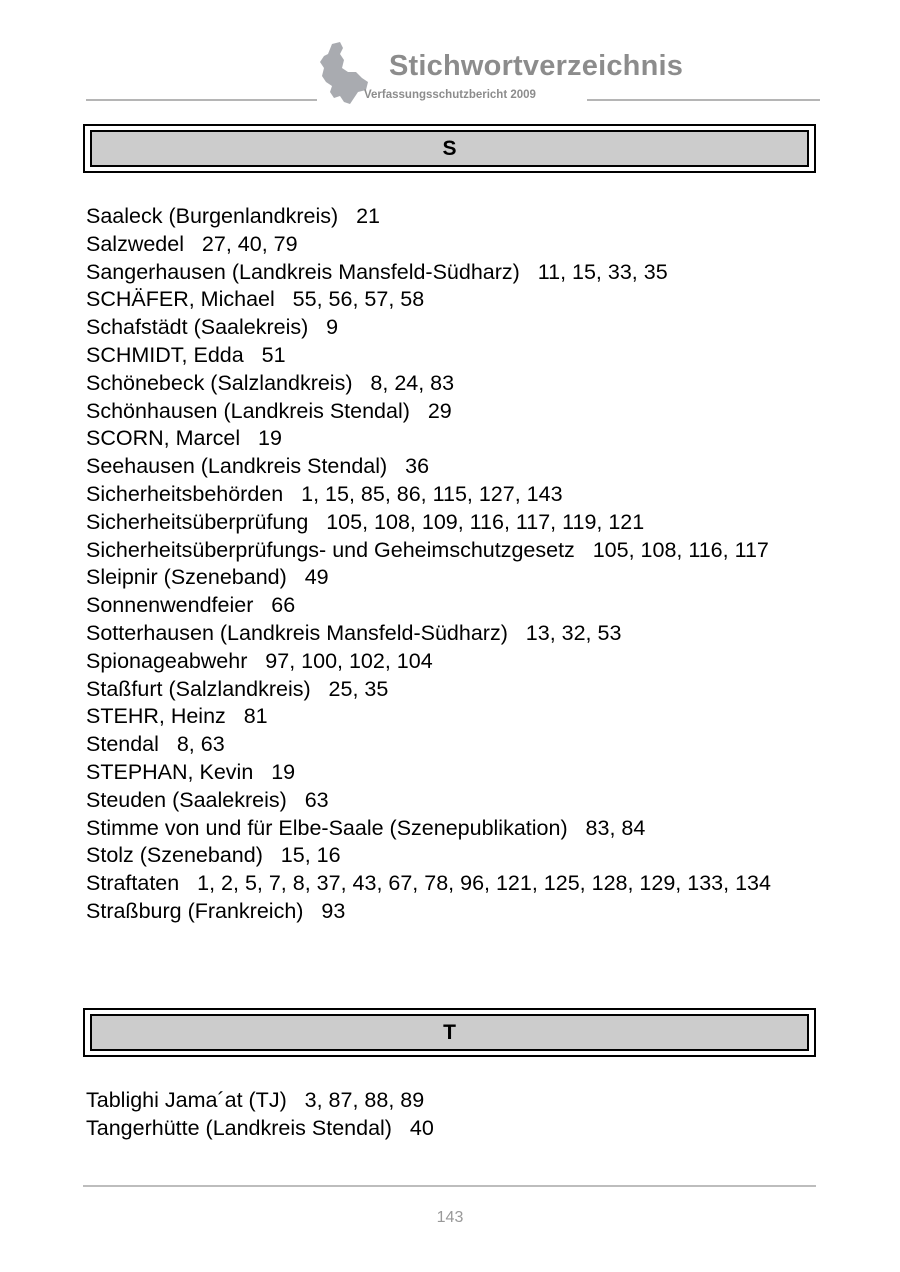  I want to click on header-rule-right, so click(703, 100).